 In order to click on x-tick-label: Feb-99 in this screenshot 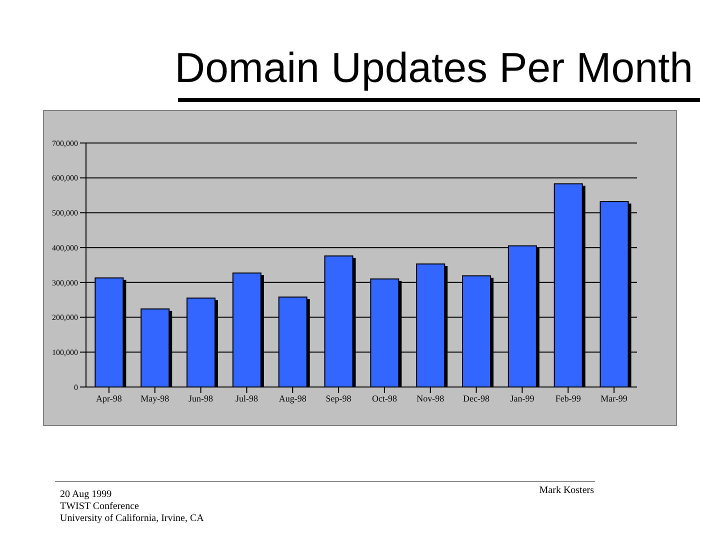, I will do `click(568, 398)`.